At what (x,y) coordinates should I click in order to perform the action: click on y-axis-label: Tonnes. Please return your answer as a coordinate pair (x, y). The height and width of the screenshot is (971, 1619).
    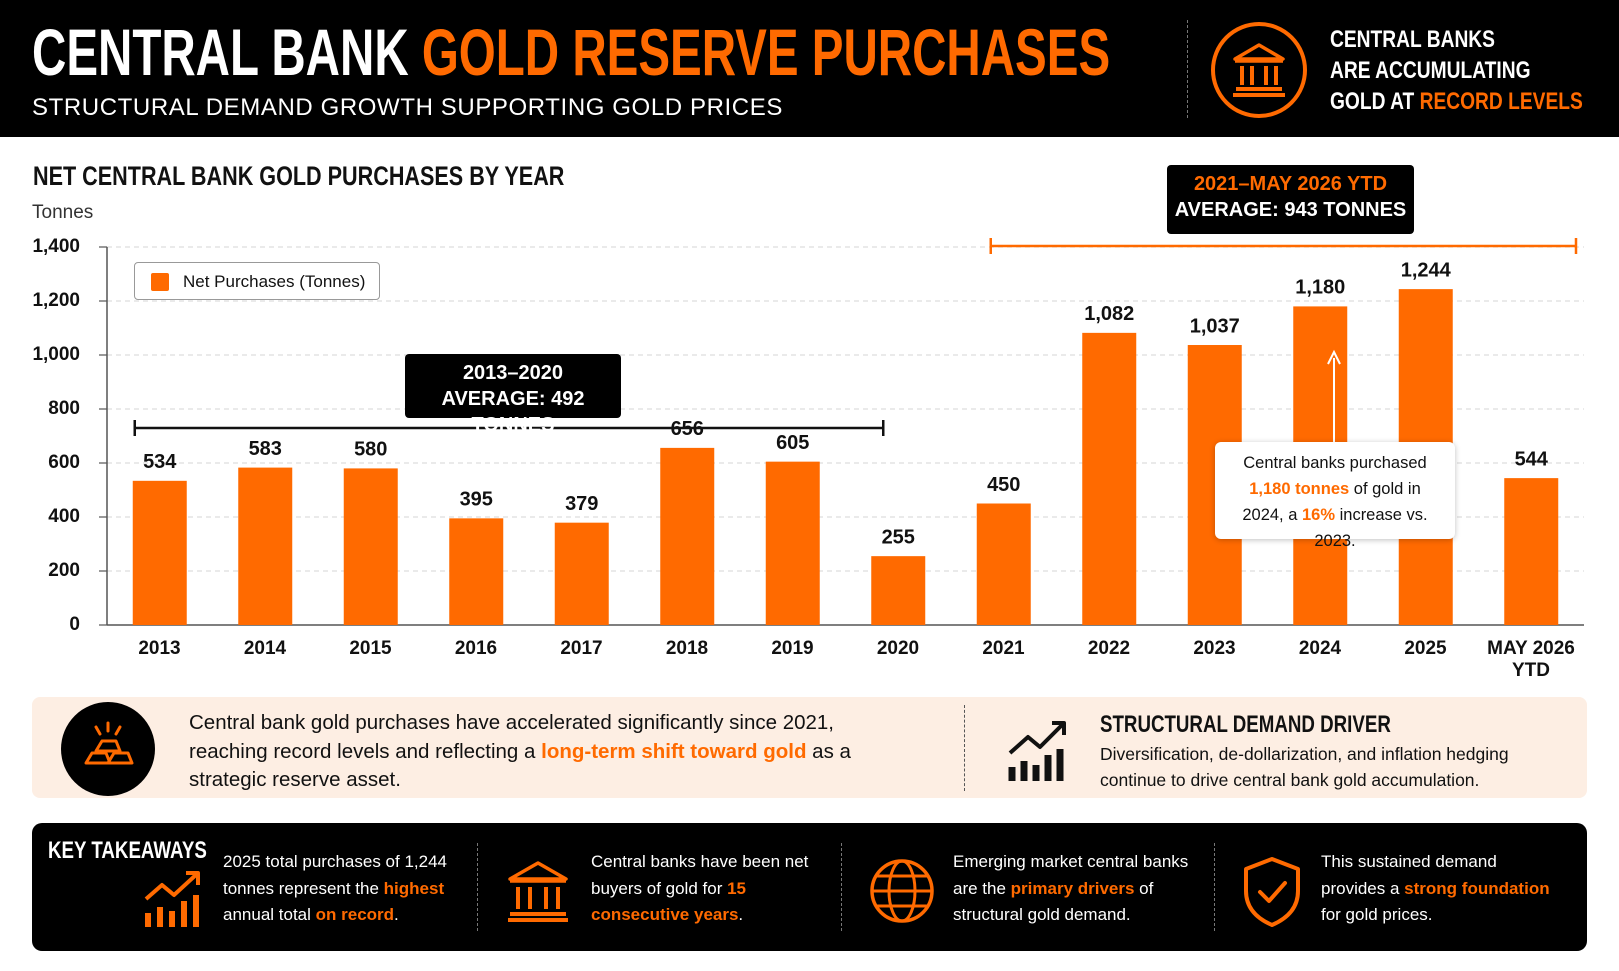
    Looking at the image, I should click on (62, 212).